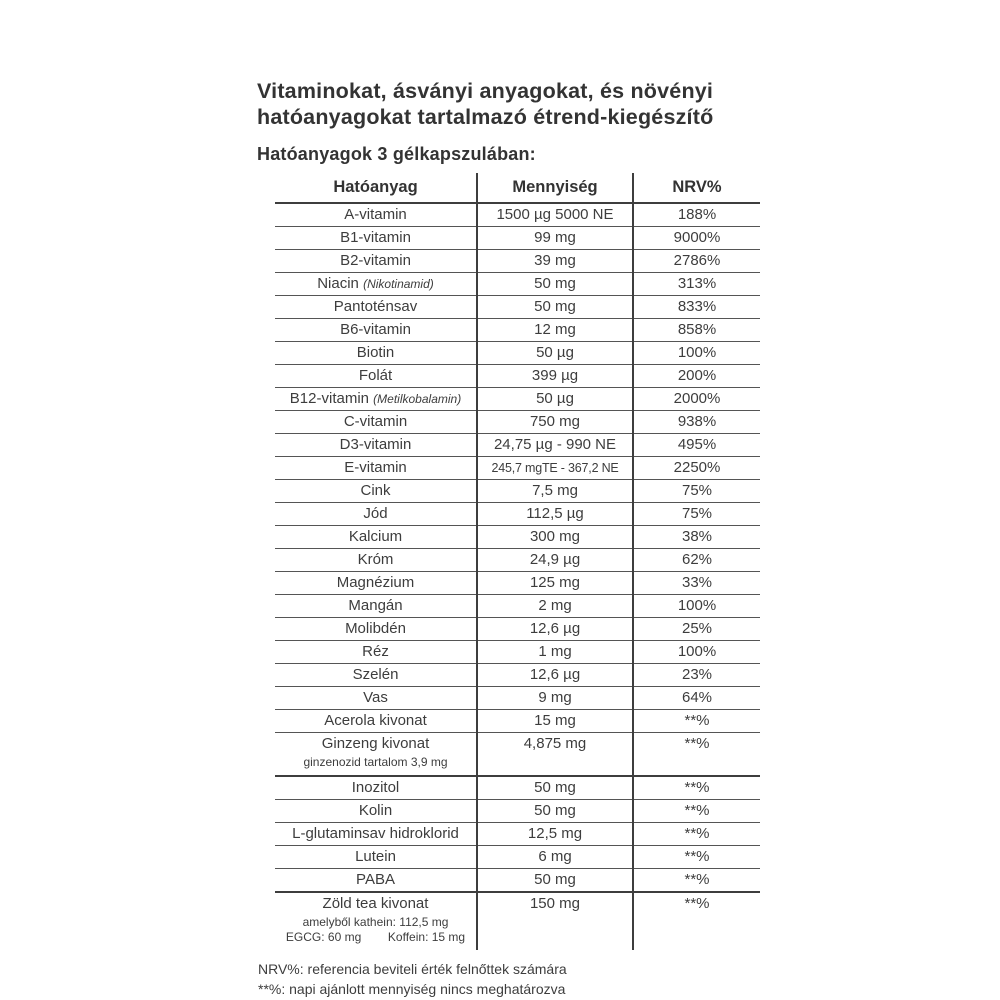 This screenshot has width=1000, height=1000. Describe the element at coordinates (696, 376) in the screenshot. I see `nrv-cell: 200%` at that location.